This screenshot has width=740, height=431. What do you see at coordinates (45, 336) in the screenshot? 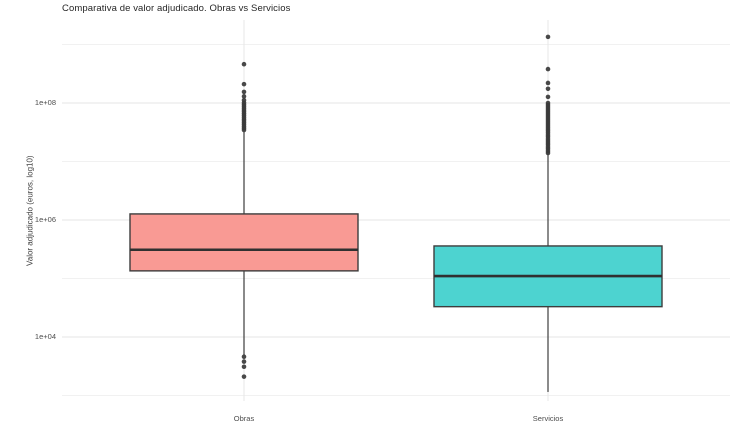
I see `y-tick-label: 1e+04` at bounding box center [45, 336].